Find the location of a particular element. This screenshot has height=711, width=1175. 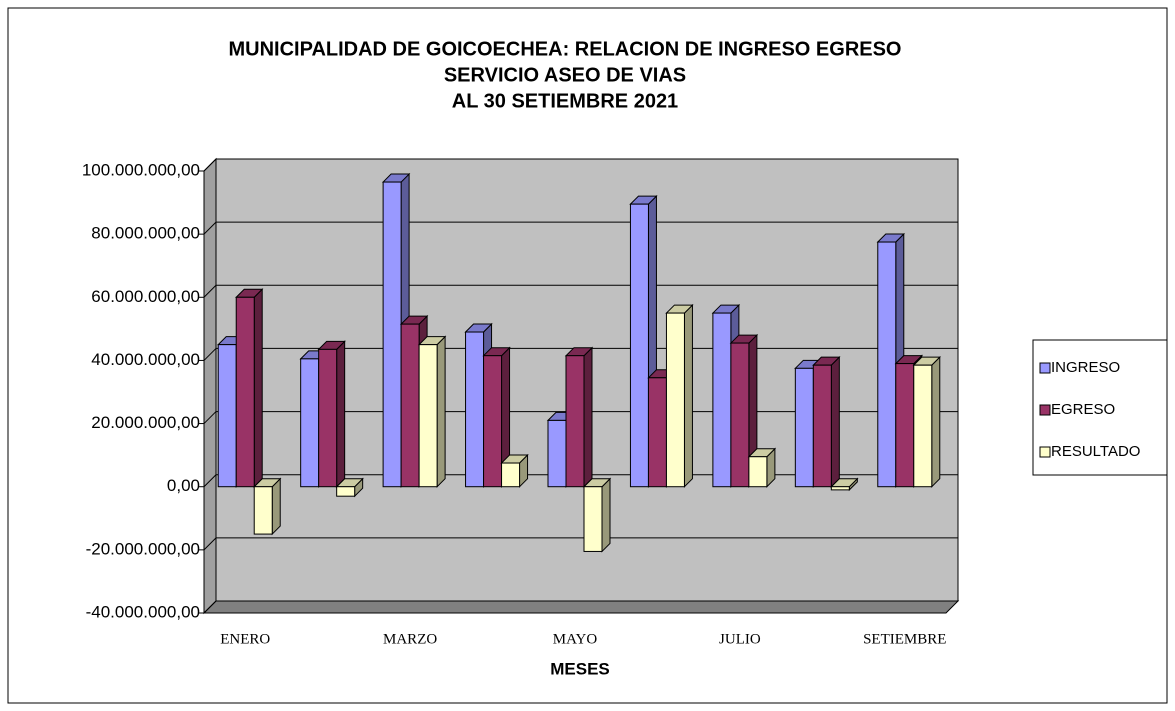

chart-title: SERVICIO ASEO DE VIAS is located at coordinates (565, 75).